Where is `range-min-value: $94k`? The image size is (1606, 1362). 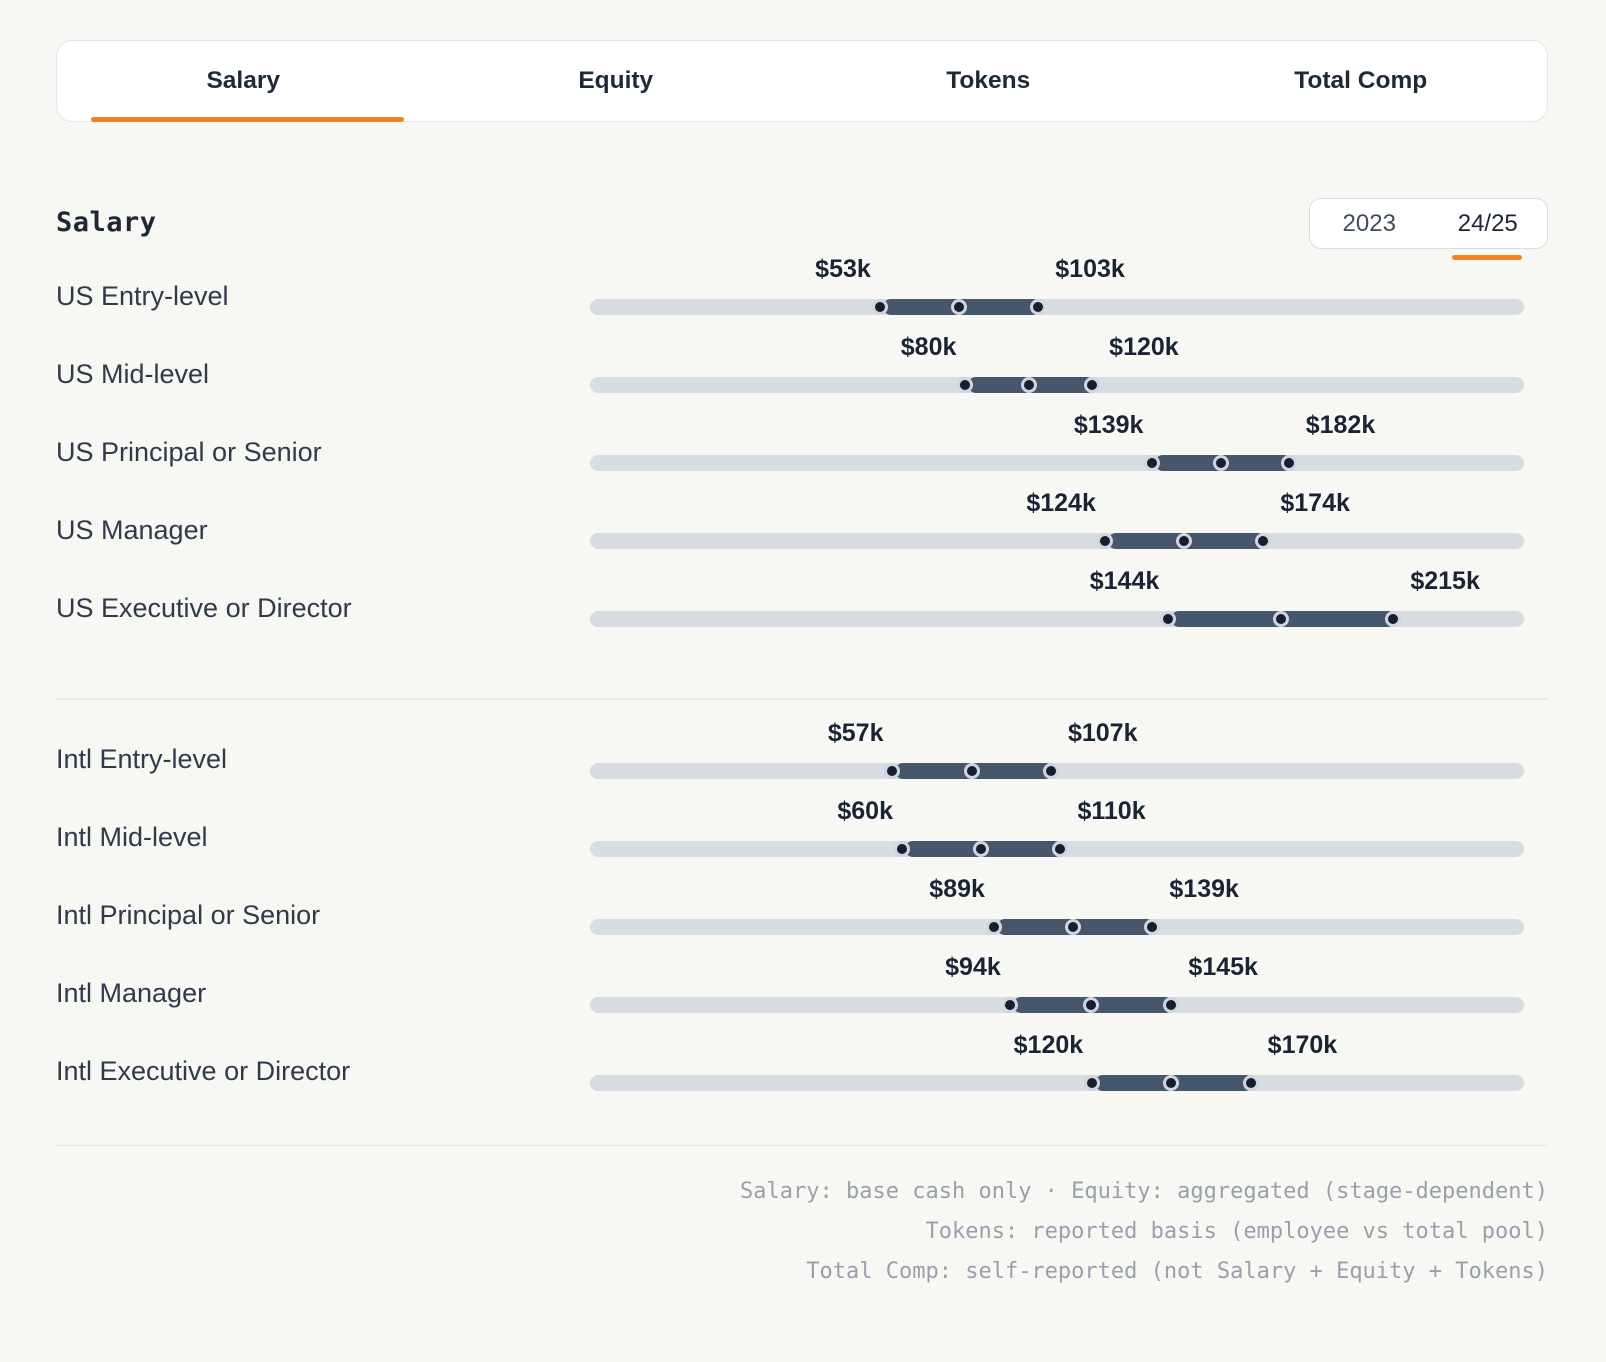
range-min-value: $94k is located at coordinates (973, 966).